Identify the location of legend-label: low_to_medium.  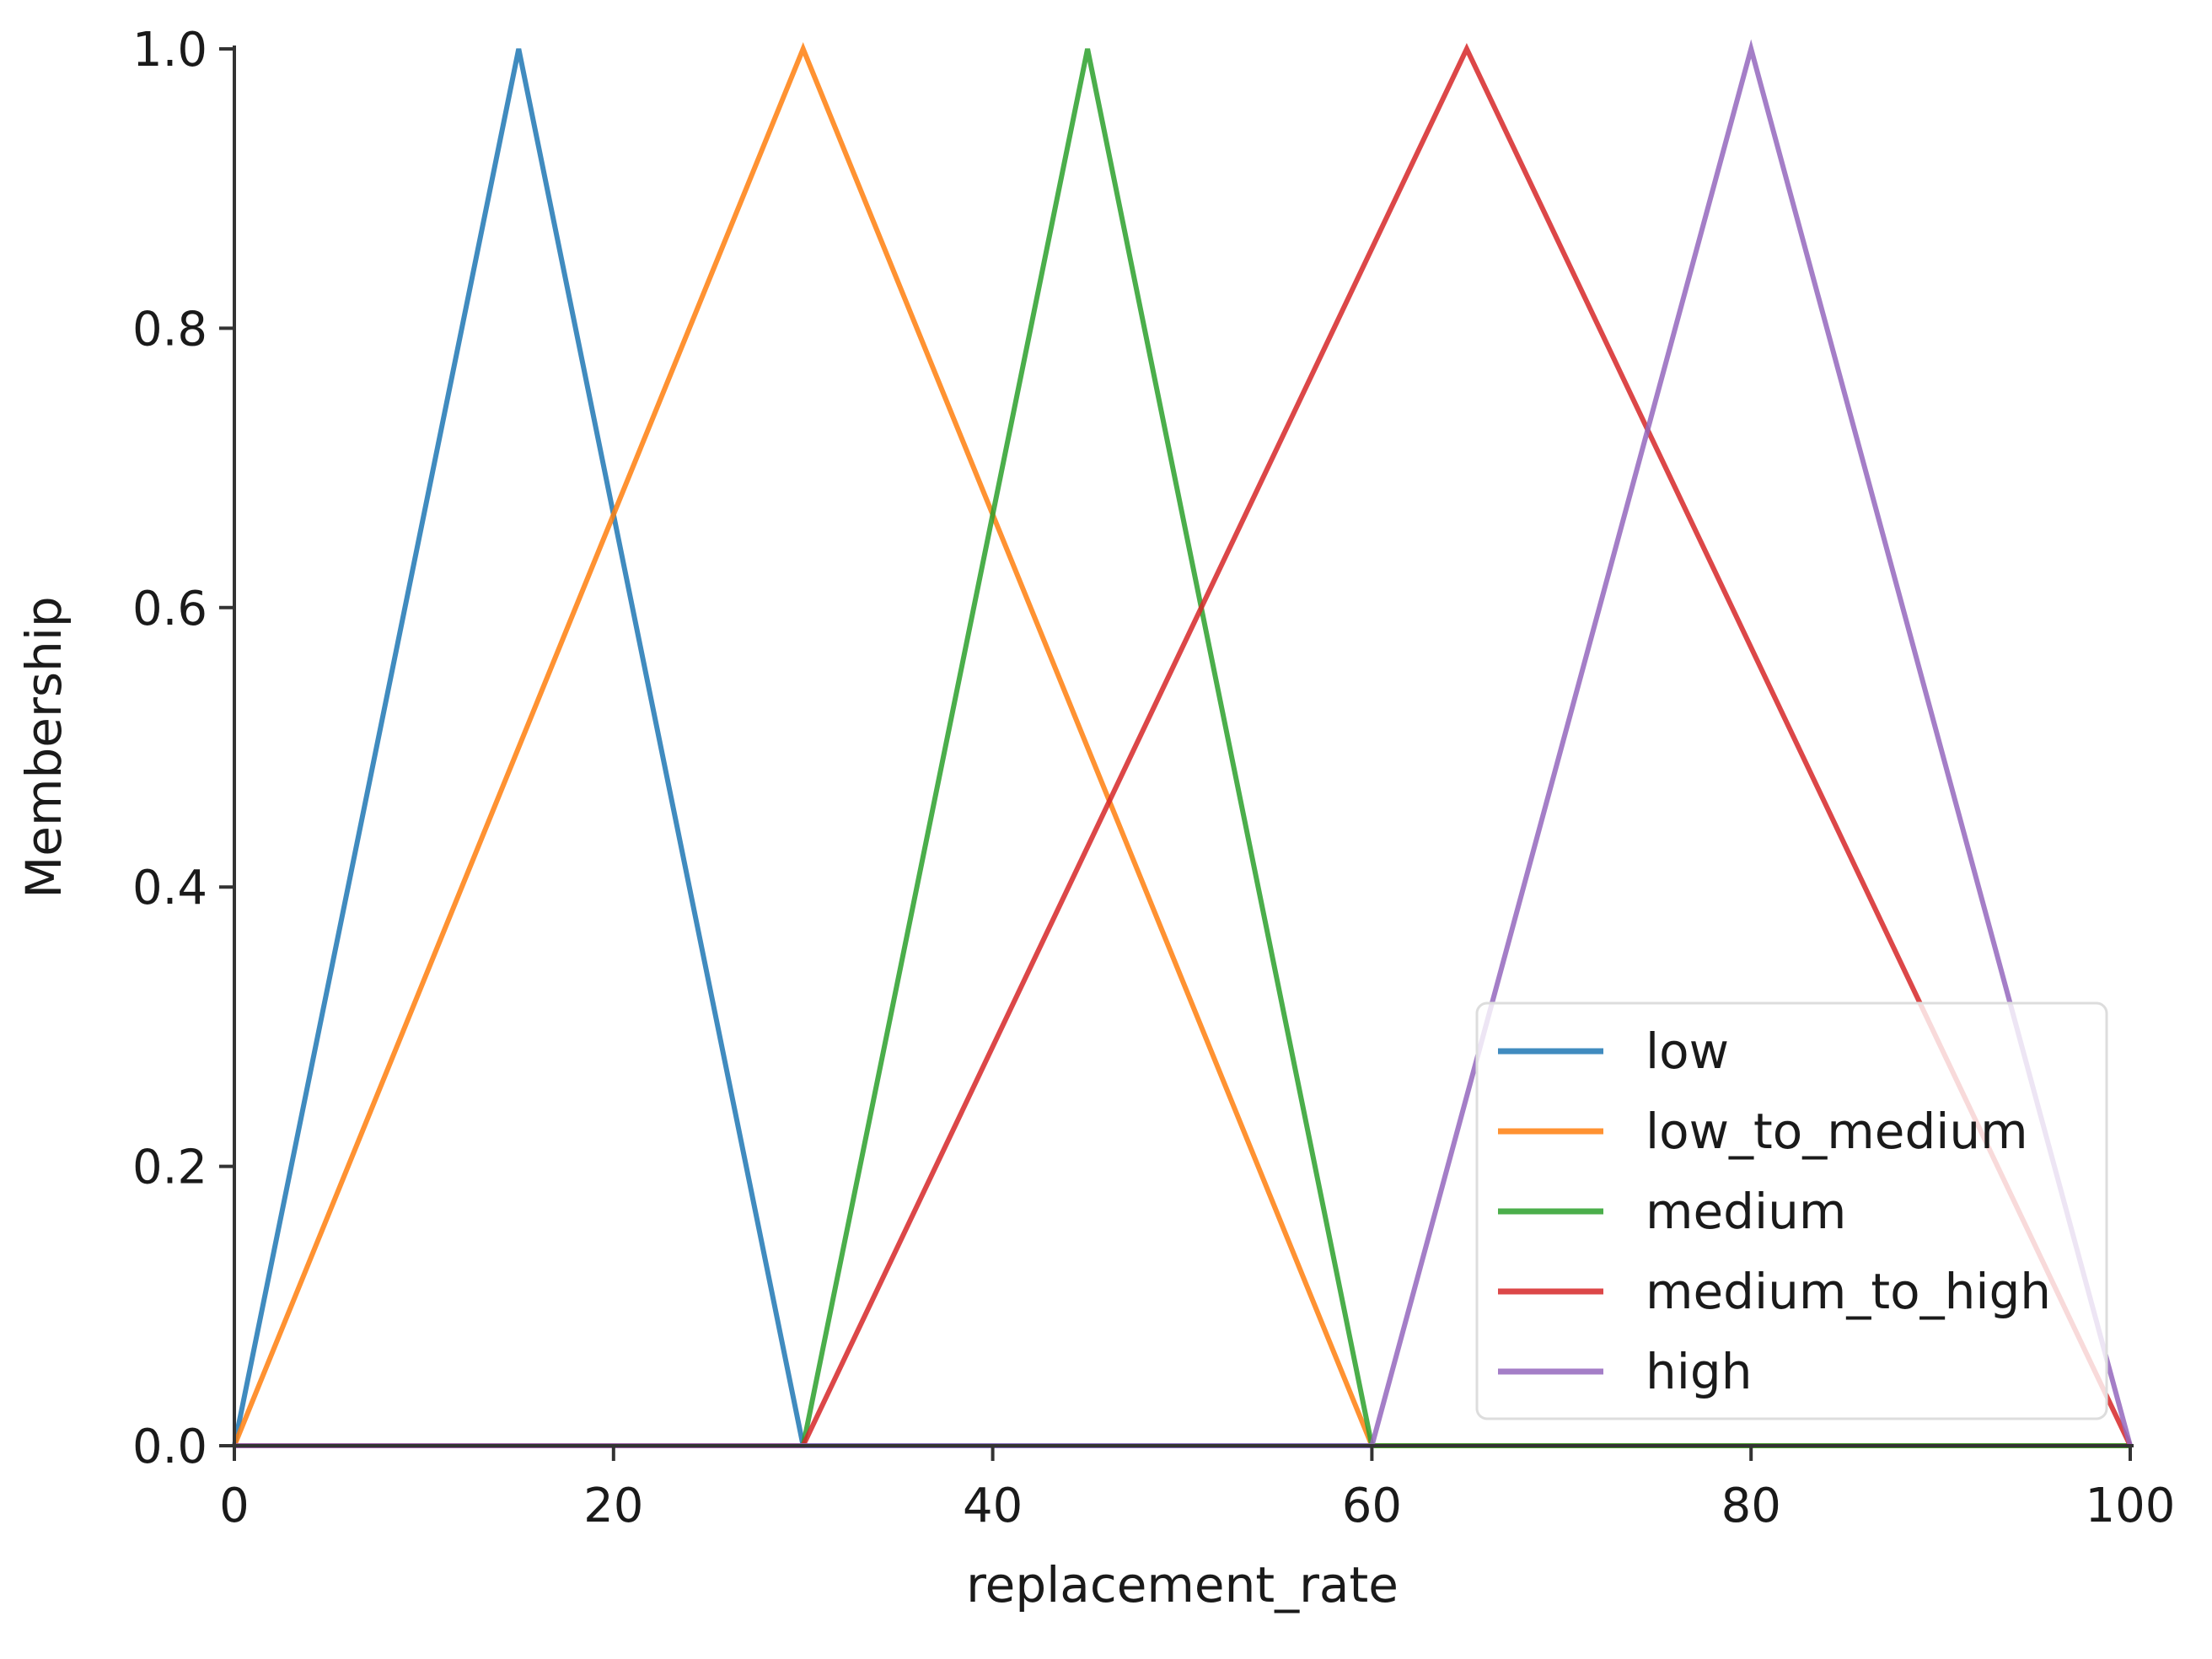
(1837, 1131).